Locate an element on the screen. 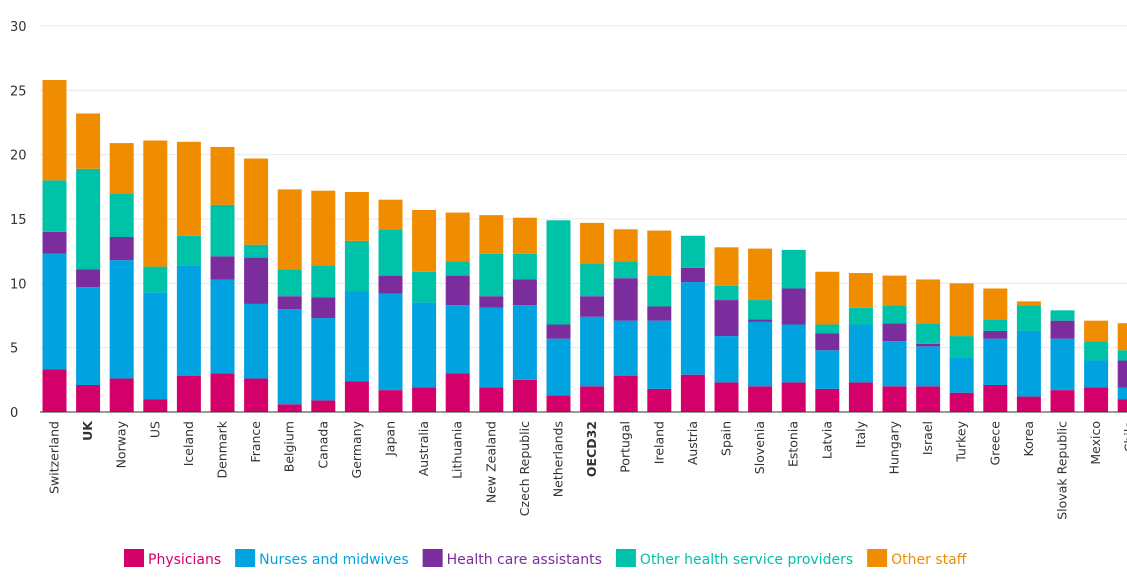 Image resolution: width=1127 pixels, height=577 pixels. bar-stack-italy is located at coordinates (860, 342).